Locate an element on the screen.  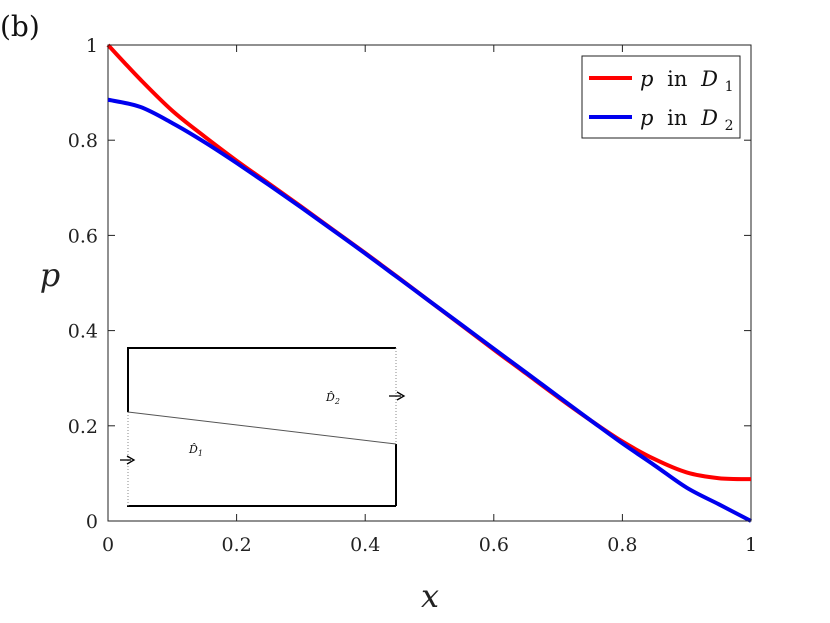
inset-label-d2: D̂2 is located at coordinates (332, 398).